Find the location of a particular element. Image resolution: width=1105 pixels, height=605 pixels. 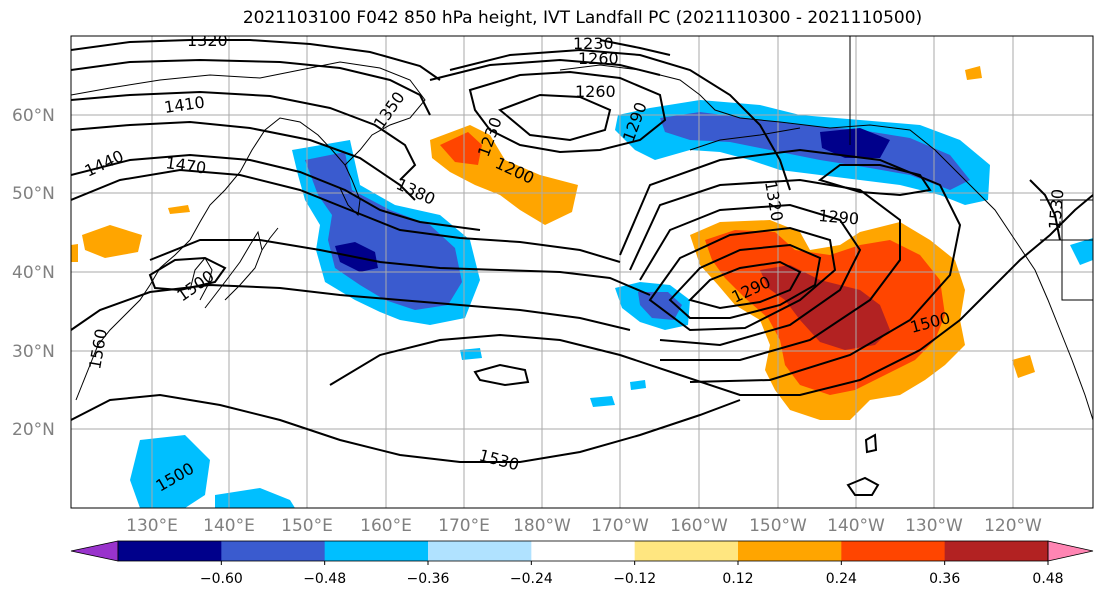

contour-label: 1230 is located at coordinates (593, 43).